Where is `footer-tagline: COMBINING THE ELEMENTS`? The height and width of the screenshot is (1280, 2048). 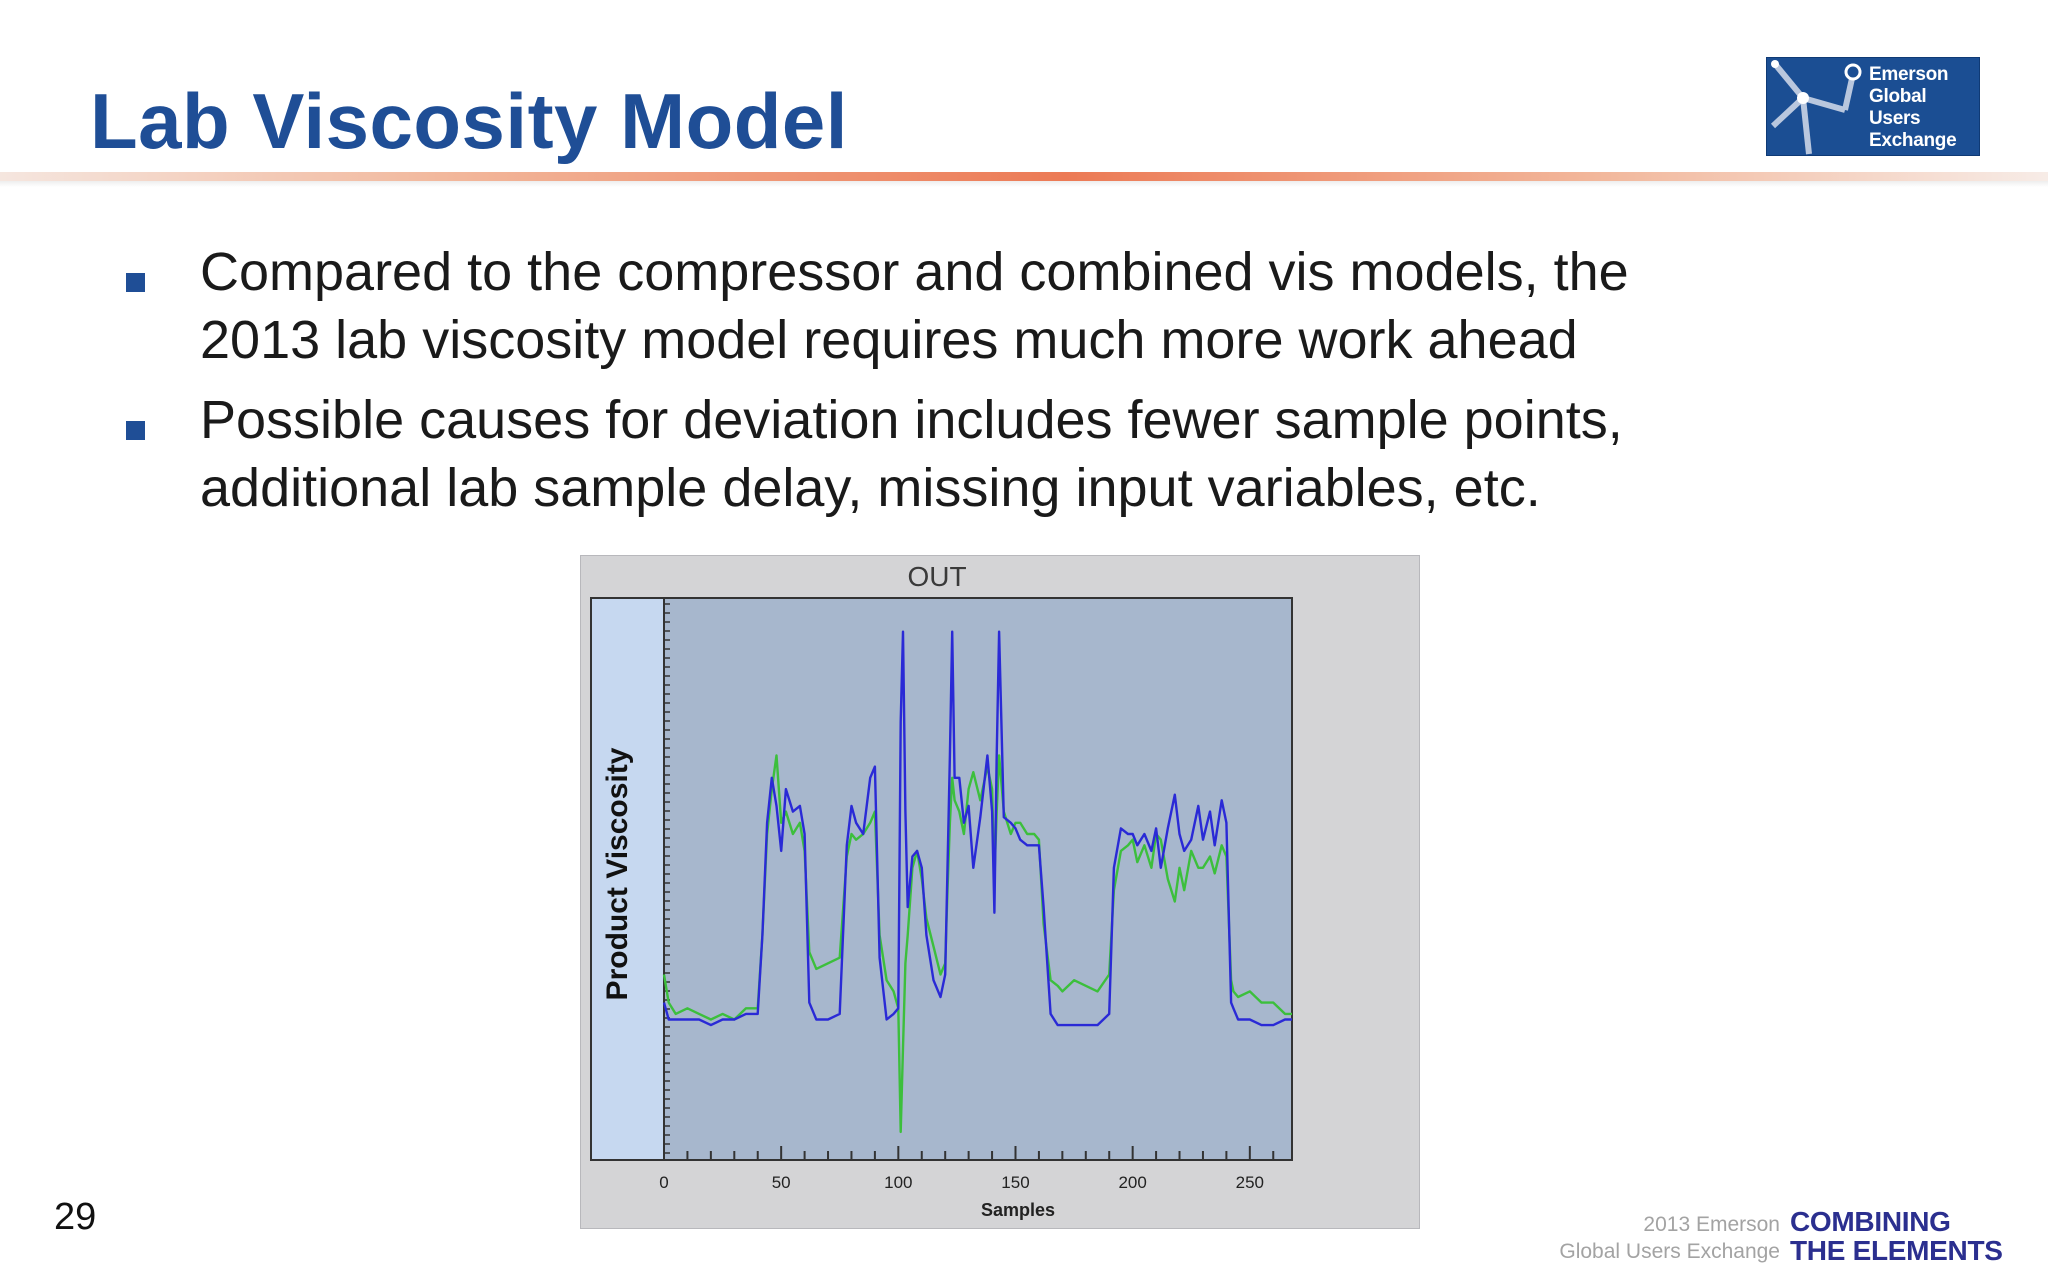 footer-tagline: COMBINING THE ELEMENTS is located at coordinates (1896, 1236).